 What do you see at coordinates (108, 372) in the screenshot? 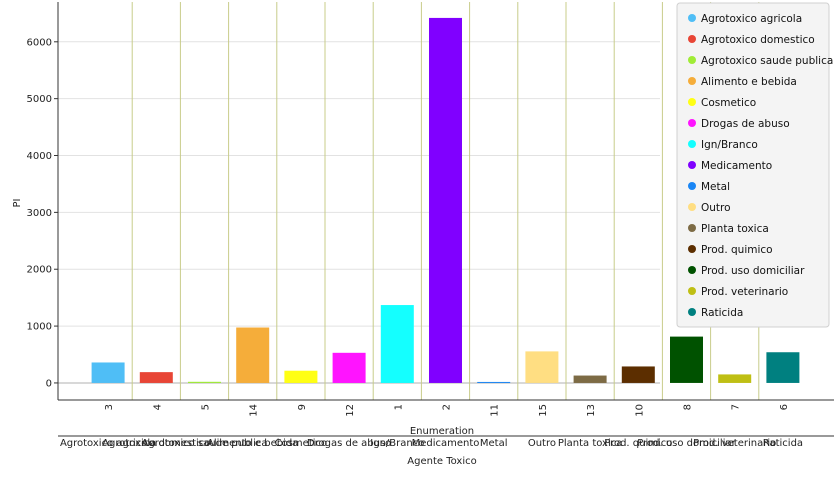
I see `bar-agrotoxico-agricola` at bounding box center [108, 372].